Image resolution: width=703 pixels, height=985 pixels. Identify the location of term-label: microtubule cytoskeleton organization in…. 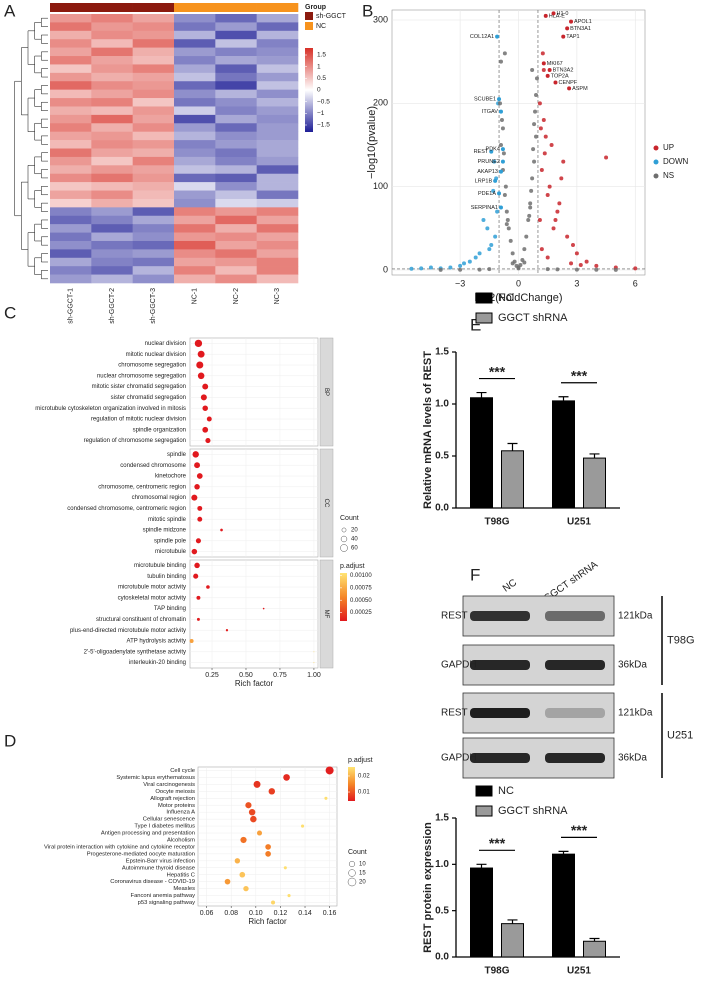
(110, 409).